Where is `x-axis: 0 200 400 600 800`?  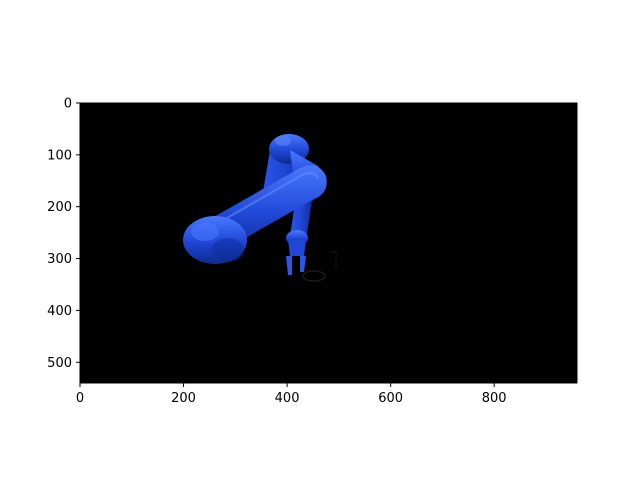 x-axis: 0 200 400 600 800 is located at coordinates (291, 394).